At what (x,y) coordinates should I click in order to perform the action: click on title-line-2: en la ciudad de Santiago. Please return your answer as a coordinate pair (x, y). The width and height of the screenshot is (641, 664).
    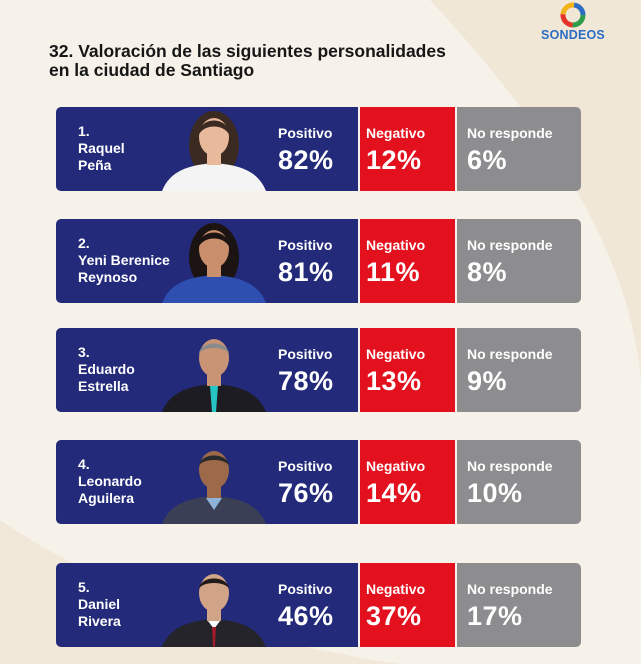
    Looking at the image, I should click on (152, 70).